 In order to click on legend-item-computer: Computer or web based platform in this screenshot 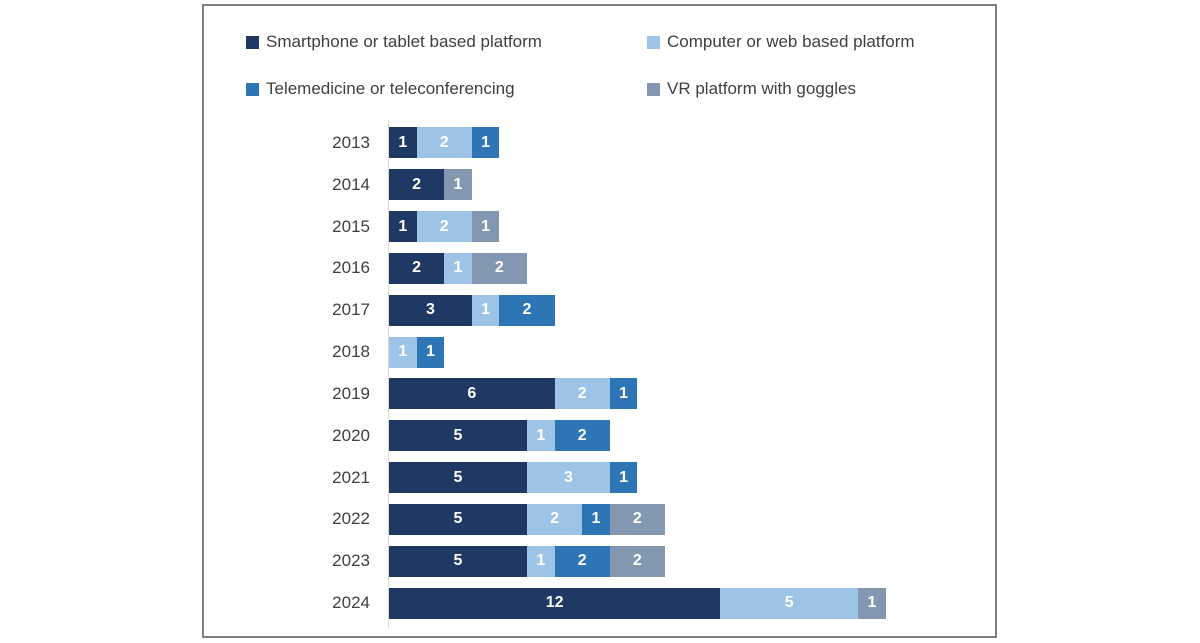, I will do `click(781, 42)`.